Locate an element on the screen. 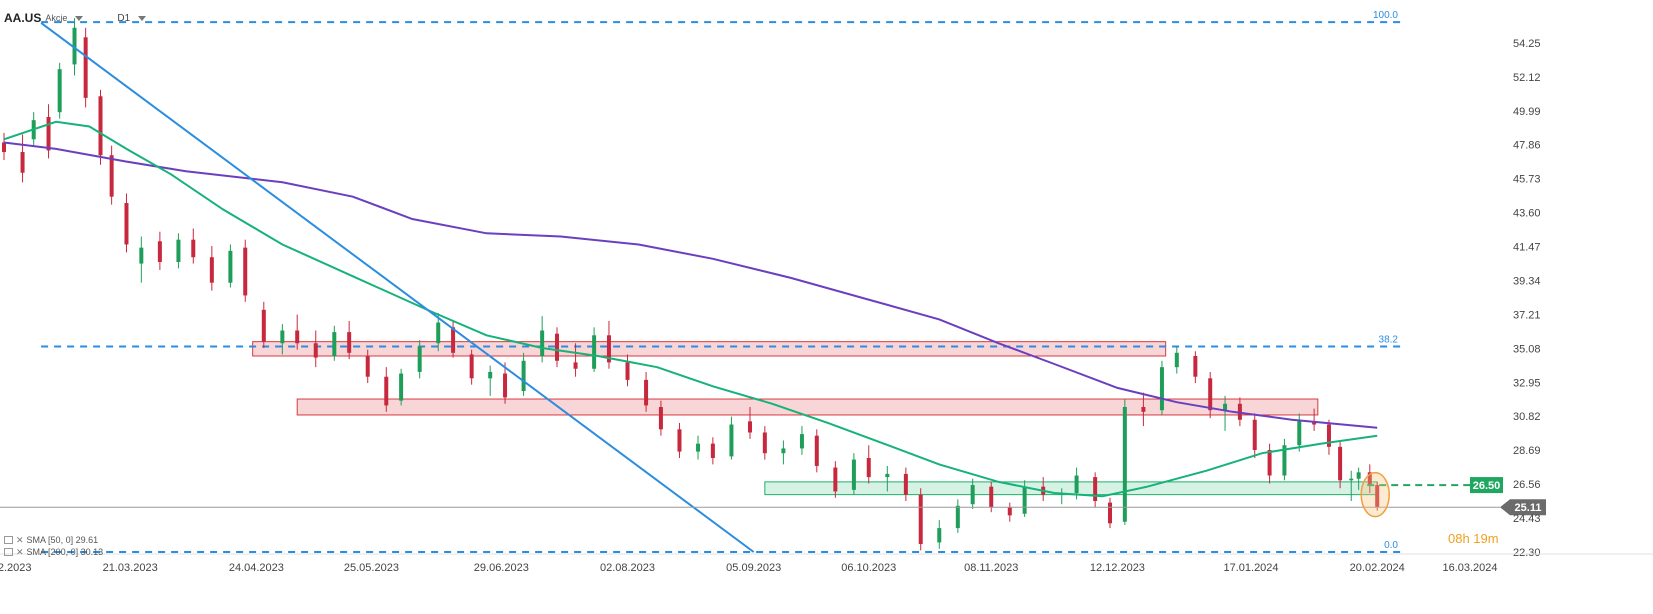  symbol-dropdown-icon is located at coordinates (79, 18).